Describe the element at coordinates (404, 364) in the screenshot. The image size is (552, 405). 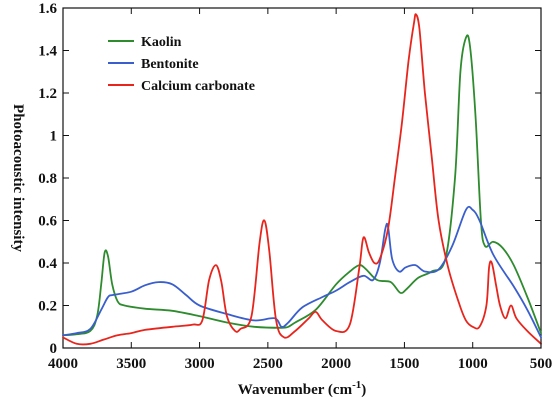
I see `x-tick-label: 1500` at that location.